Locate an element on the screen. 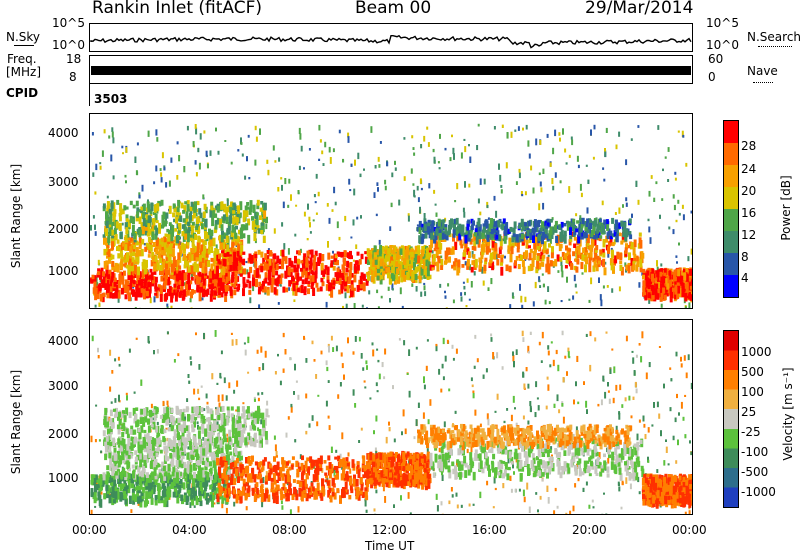  cpid-marker is located at coordinates (89, 95).